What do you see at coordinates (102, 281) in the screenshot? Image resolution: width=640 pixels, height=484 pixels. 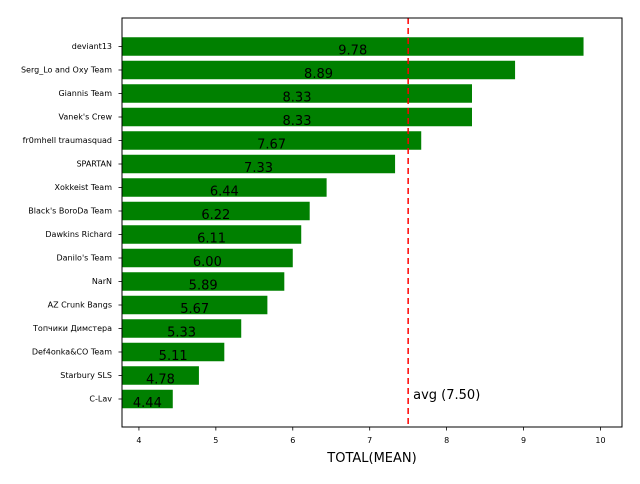 I see `y-tick-label: NarN` at bounding box center [102, 281].